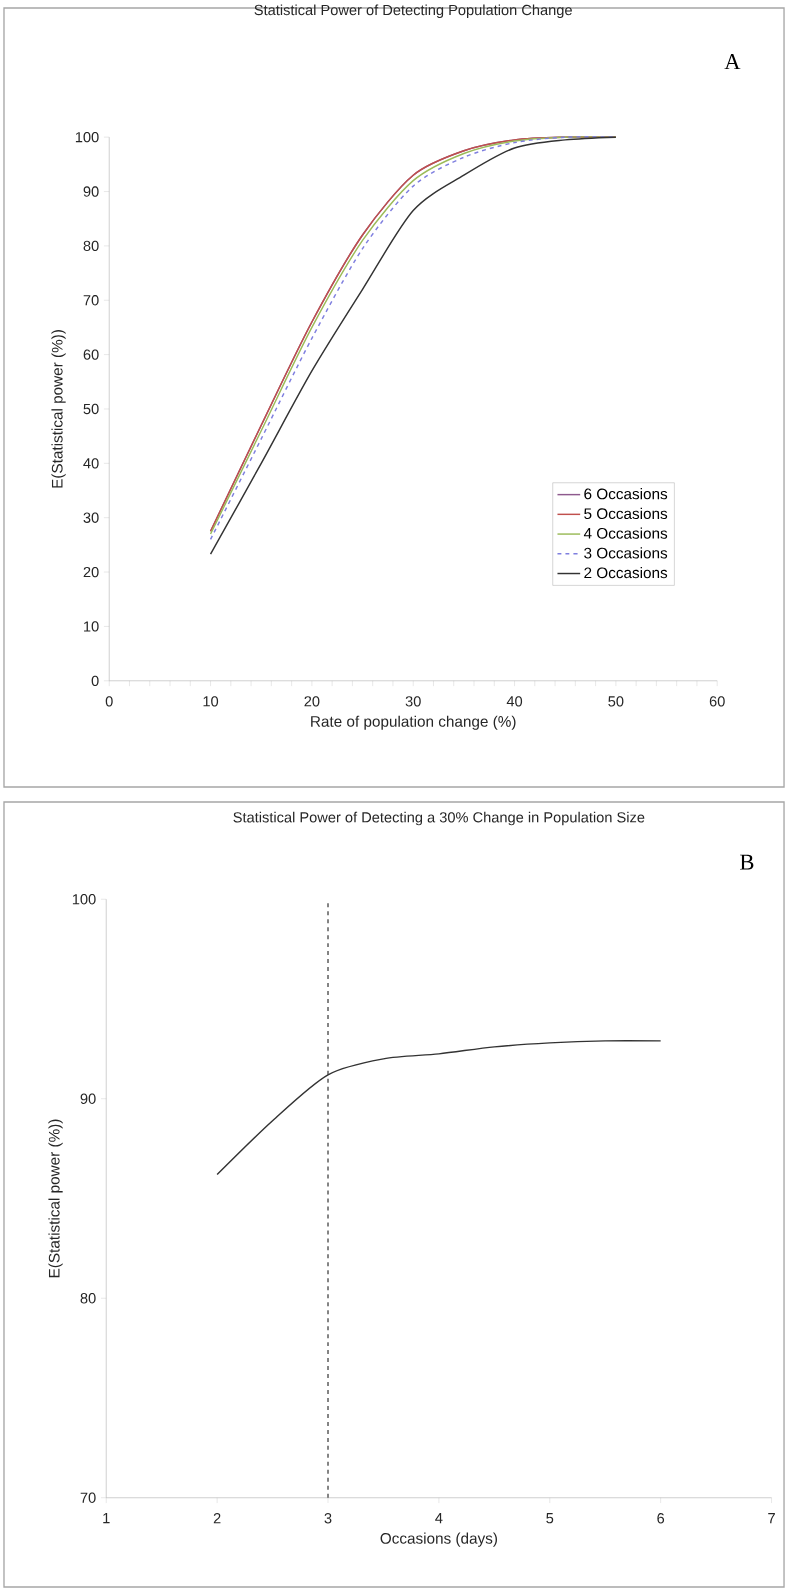  I want to click on x-tick-label: 60, so click(717, 701).